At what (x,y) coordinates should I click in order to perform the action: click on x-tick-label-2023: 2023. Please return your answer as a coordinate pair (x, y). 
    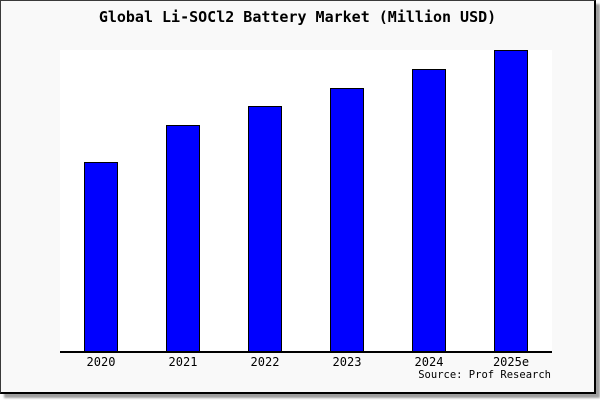
    Looking at the image, I should click on (347, 362).